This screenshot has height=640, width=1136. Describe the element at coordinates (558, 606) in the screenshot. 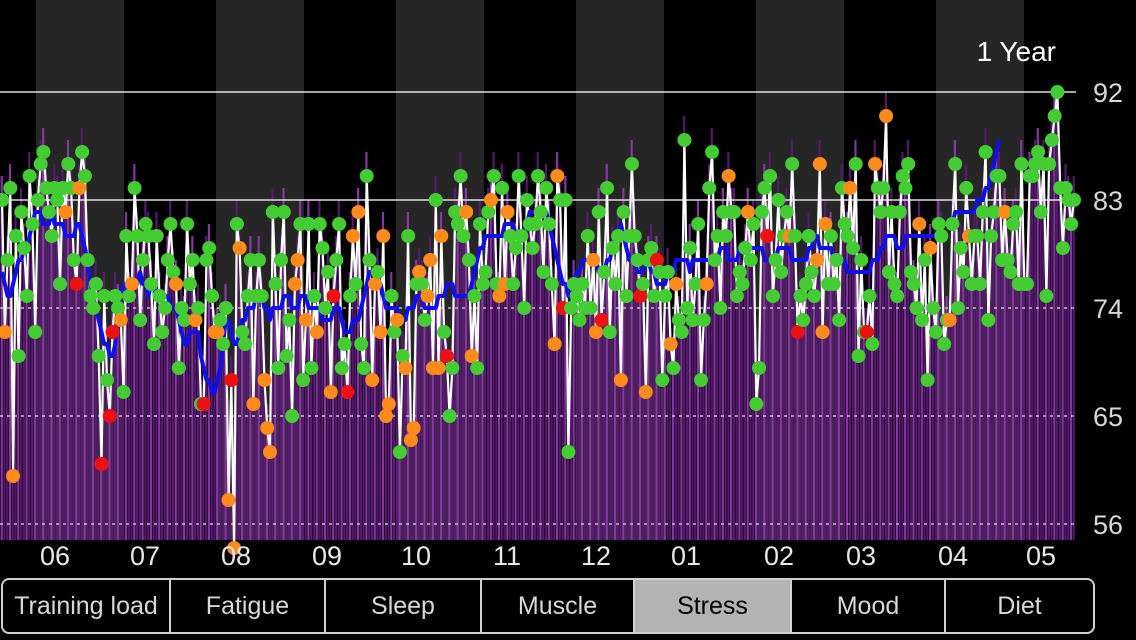

I see `tab-muscle: Muscle` at that location.